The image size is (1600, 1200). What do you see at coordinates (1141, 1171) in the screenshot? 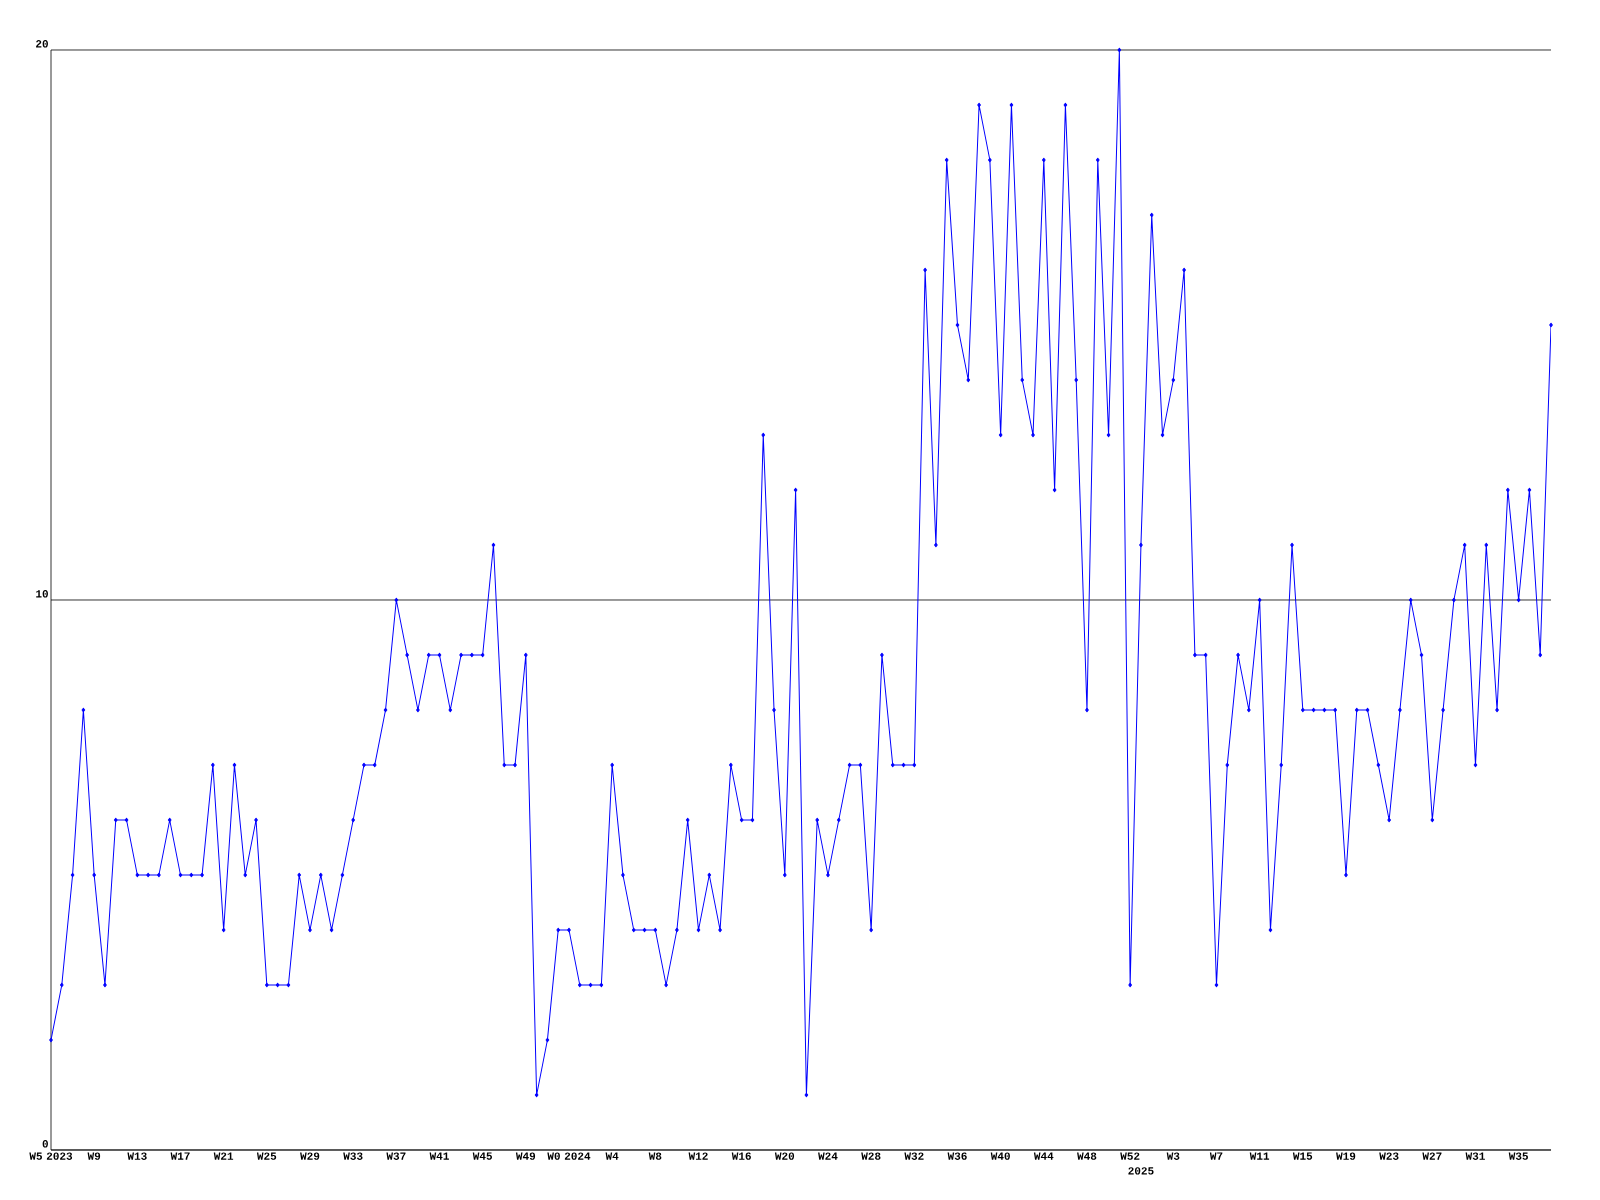
I see `x-tick-label: 2025` at bounding box center [1141, 1171].